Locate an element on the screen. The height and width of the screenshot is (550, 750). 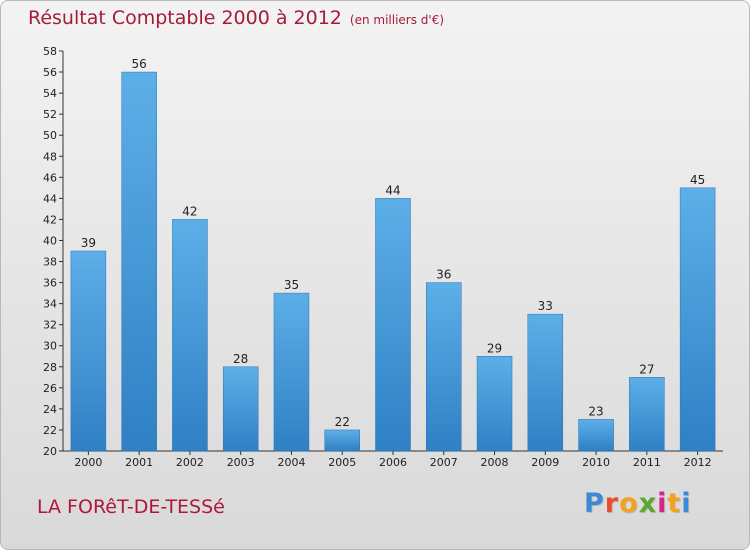
x-tick-label: 2007 is located at coordinates (444, 462).